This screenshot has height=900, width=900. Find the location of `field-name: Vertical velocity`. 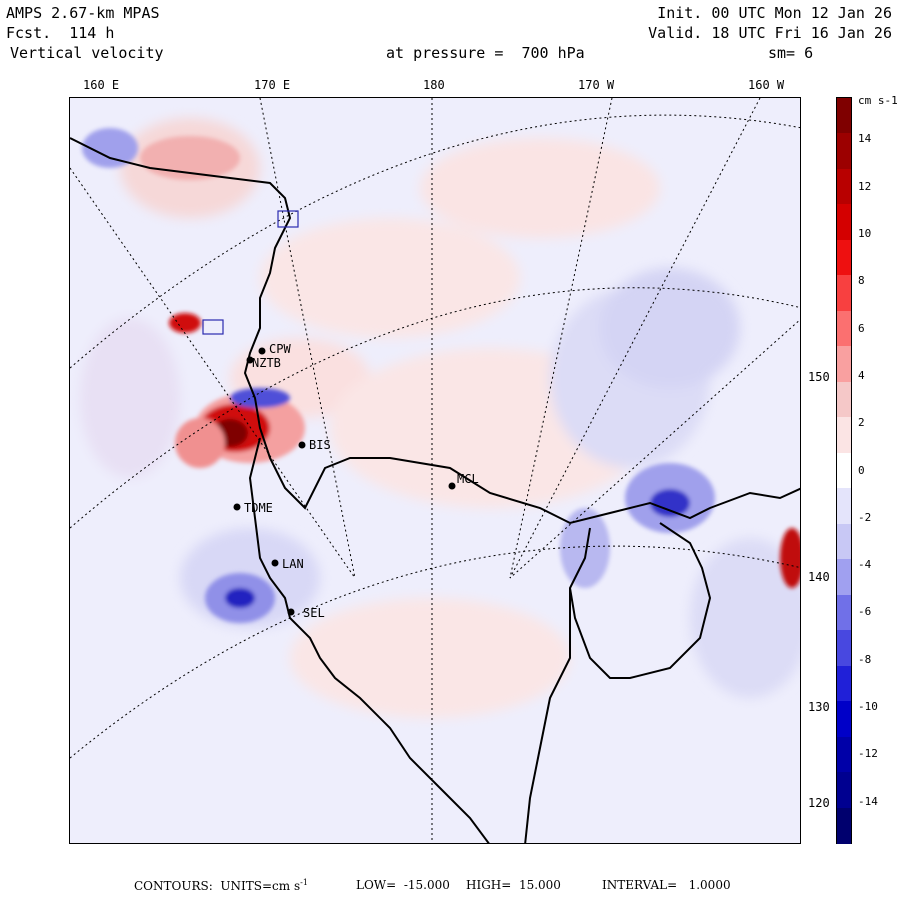

field-name: Vertical velocity is located at coordinates (87, 53).